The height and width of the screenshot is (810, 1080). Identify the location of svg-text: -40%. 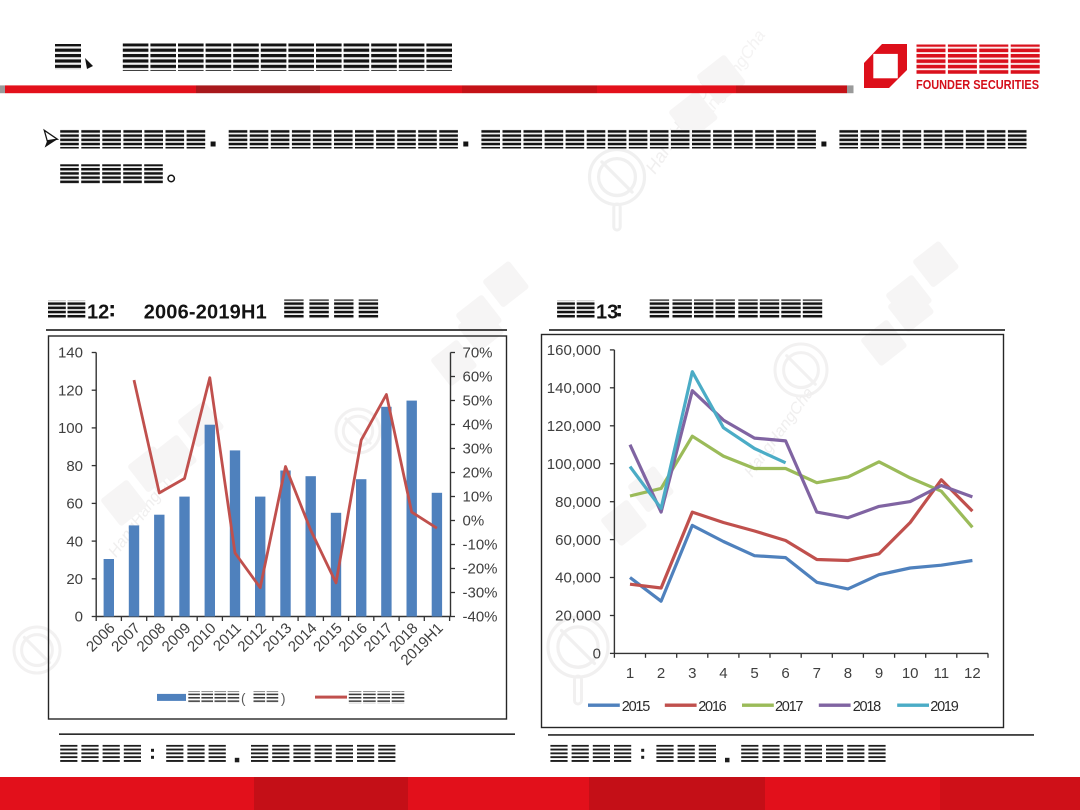
(480, 617).